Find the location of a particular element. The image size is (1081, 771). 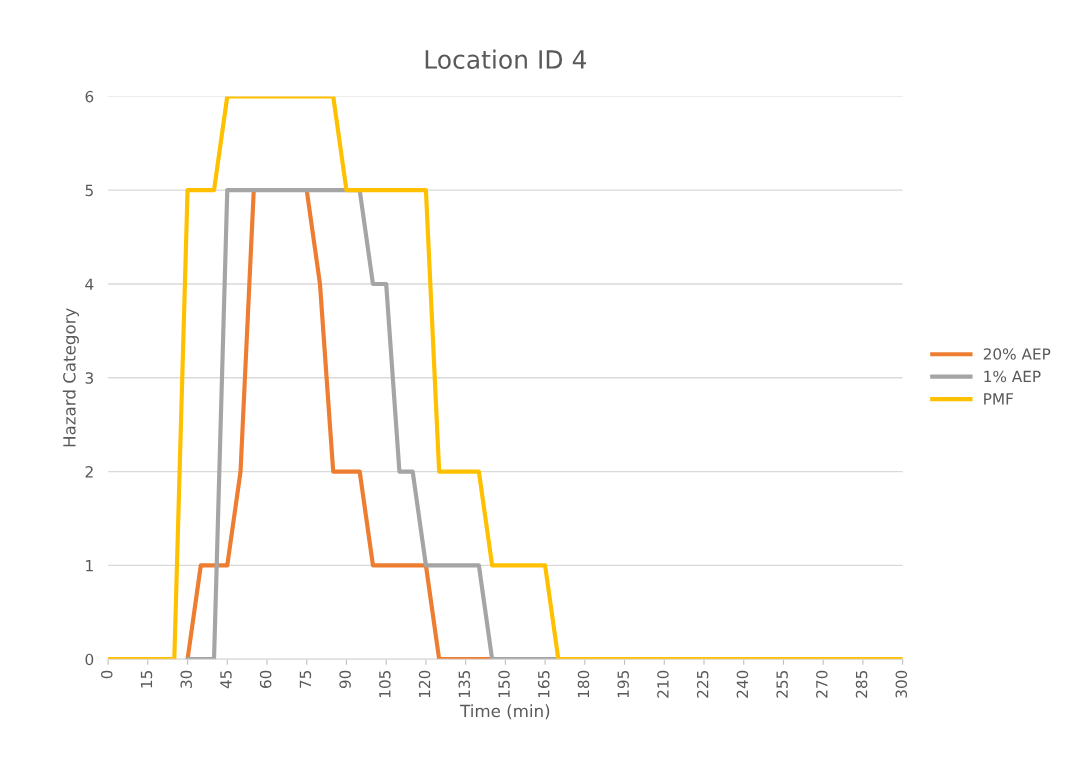

x-axis-title: Time (min) is located at coordinates (505, 712).